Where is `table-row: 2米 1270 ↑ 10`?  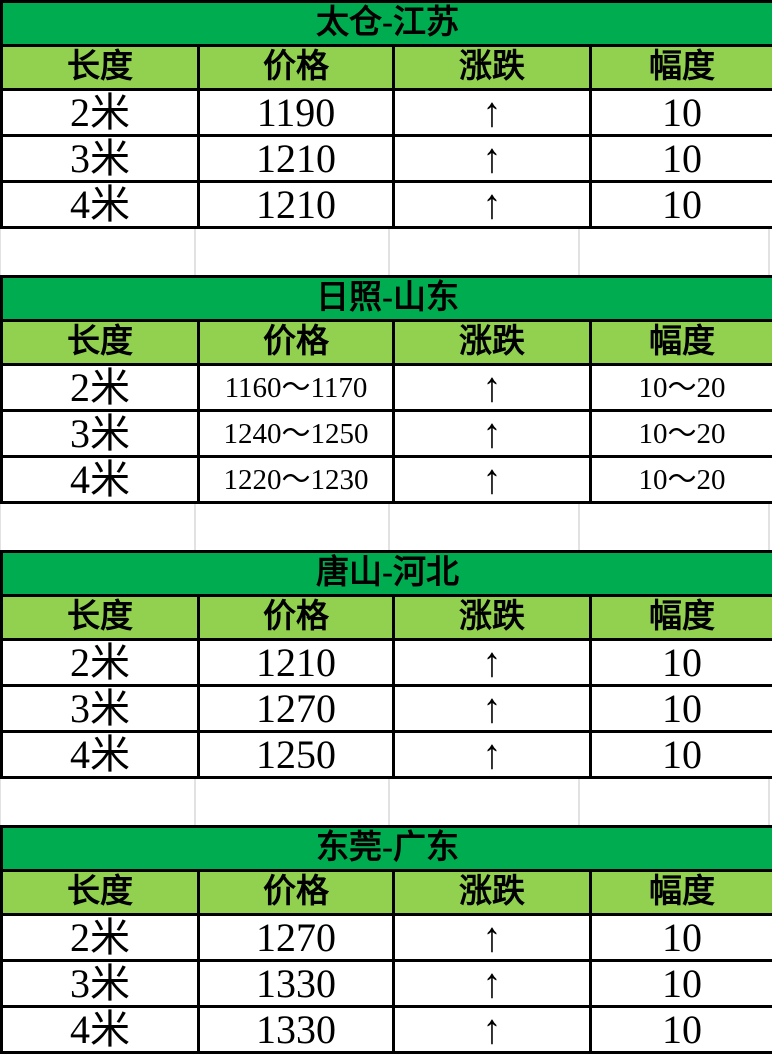 table-row: 2米 1270 ↑ 10 is located at coordinates (386, 937).